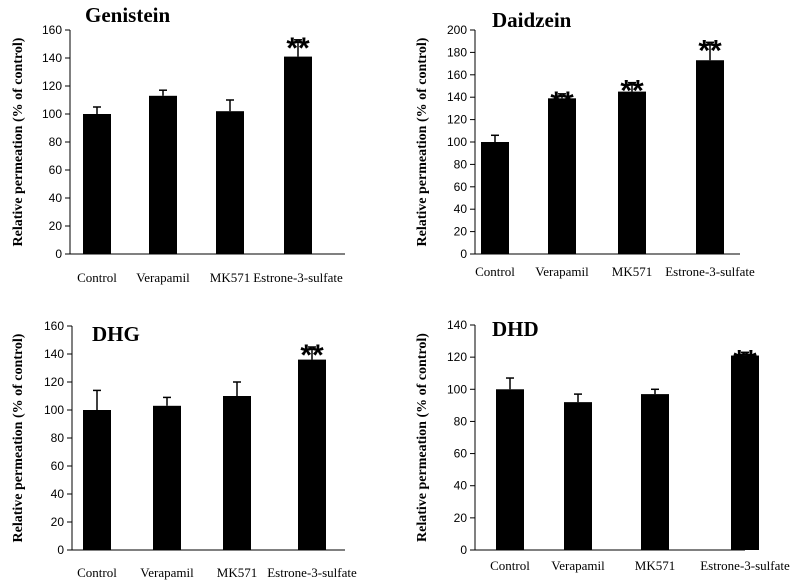  What do you see at coordinates (532, 20) in the screenshot?
I see `chart-title: Daidzein` at bounding box center [532, 20].